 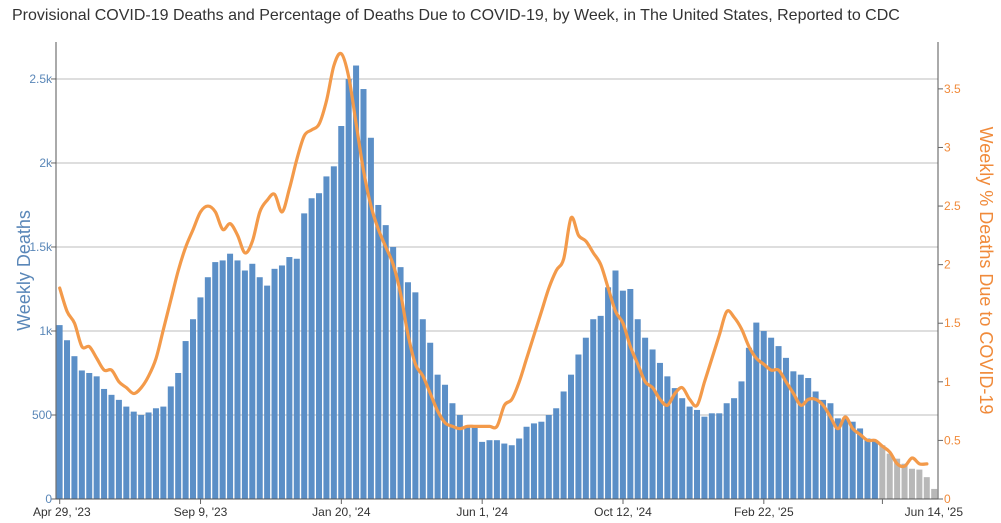 What do you see at coordinates (952, 323) in the screenshot?
I see `y2-tick-label: 1.5` at bounding box center [952, 323].